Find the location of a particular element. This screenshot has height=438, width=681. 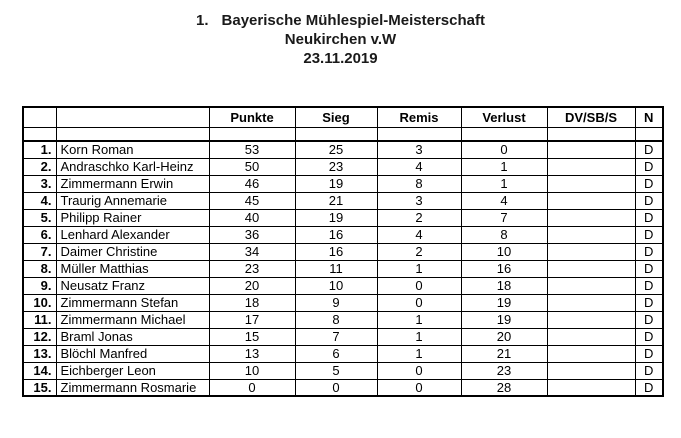

table-row: 13. Blöchl Manfred 13 6 1 21 D is located at coordinates (343, 353).